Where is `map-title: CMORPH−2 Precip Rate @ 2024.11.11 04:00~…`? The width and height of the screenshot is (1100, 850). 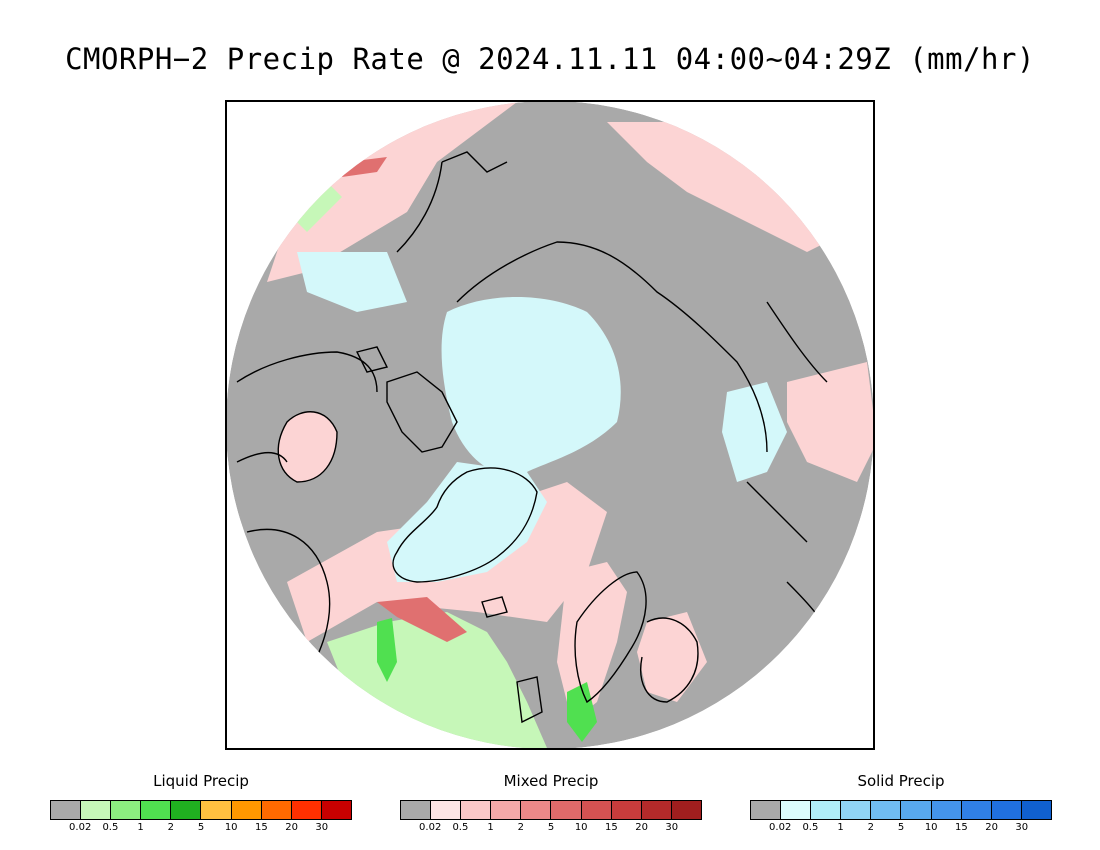
map-title: CMORPH−2 Precip Rate @ 2024.11.11 04:00~… is located at coordinates (550, 59).